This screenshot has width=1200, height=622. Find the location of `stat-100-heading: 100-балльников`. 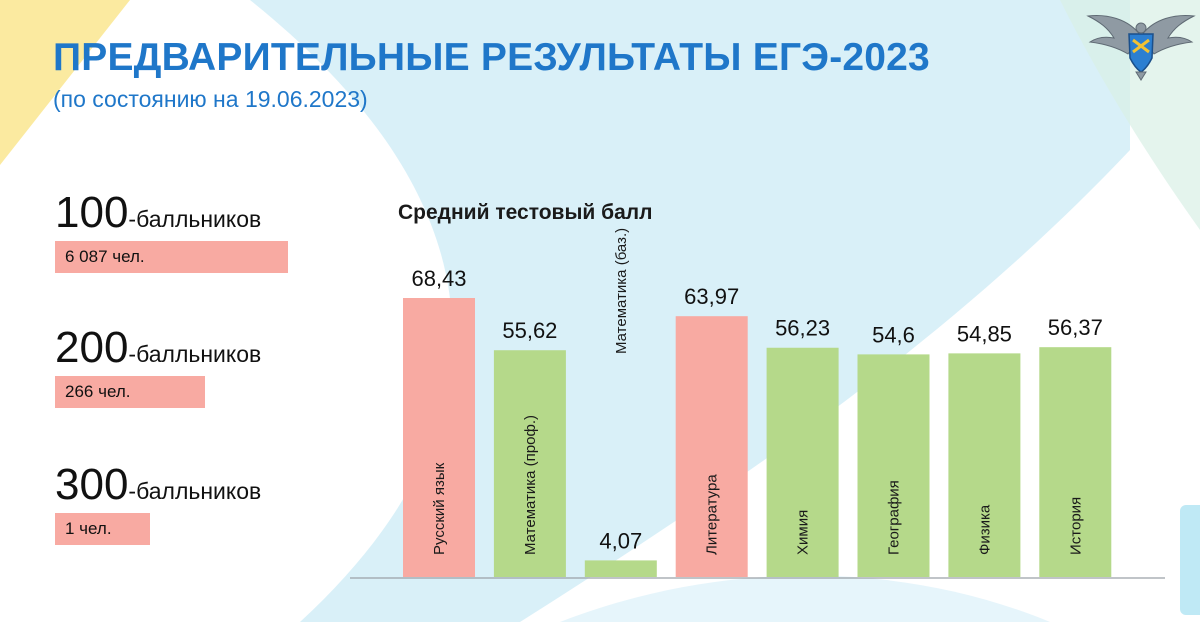

stat-100-heading: 100-балльников is located at coordinates (171, 213).